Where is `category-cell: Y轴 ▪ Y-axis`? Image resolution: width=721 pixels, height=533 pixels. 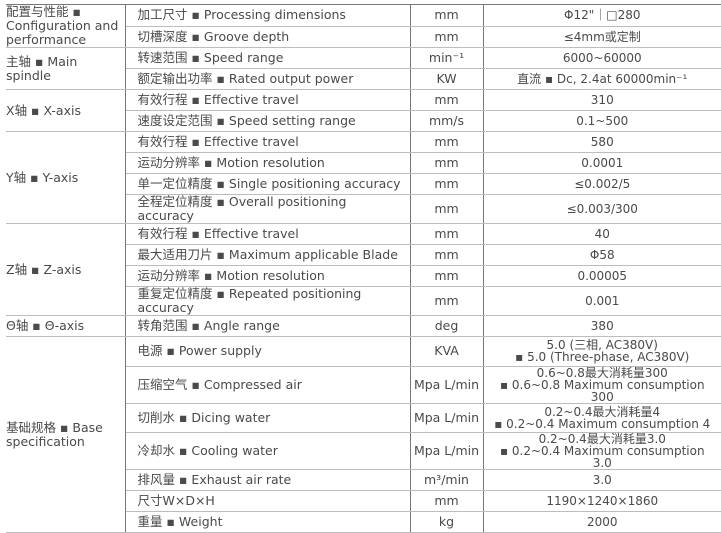 category-cell: Y轴 ▪ Y-axis is located at coordinates (66, 177).